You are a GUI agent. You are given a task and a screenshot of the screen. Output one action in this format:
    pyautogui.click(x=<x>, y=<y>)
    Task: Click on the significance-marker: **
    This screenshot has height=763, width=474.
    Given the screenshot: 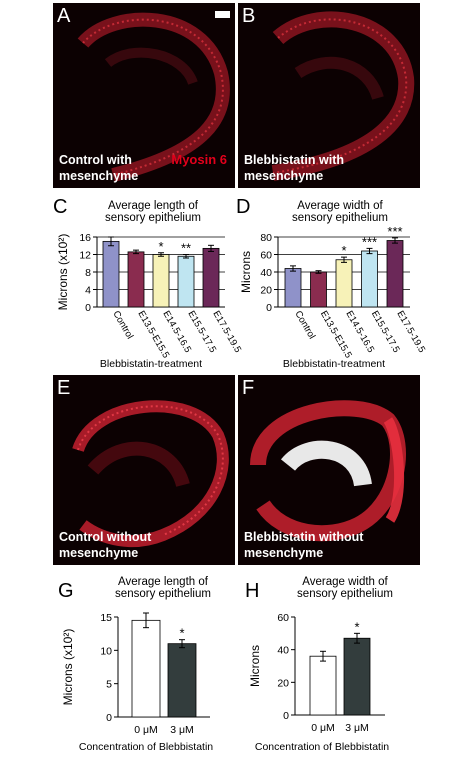 What is the action you would take?
    pyautogui.click(x=186, y=248)
    